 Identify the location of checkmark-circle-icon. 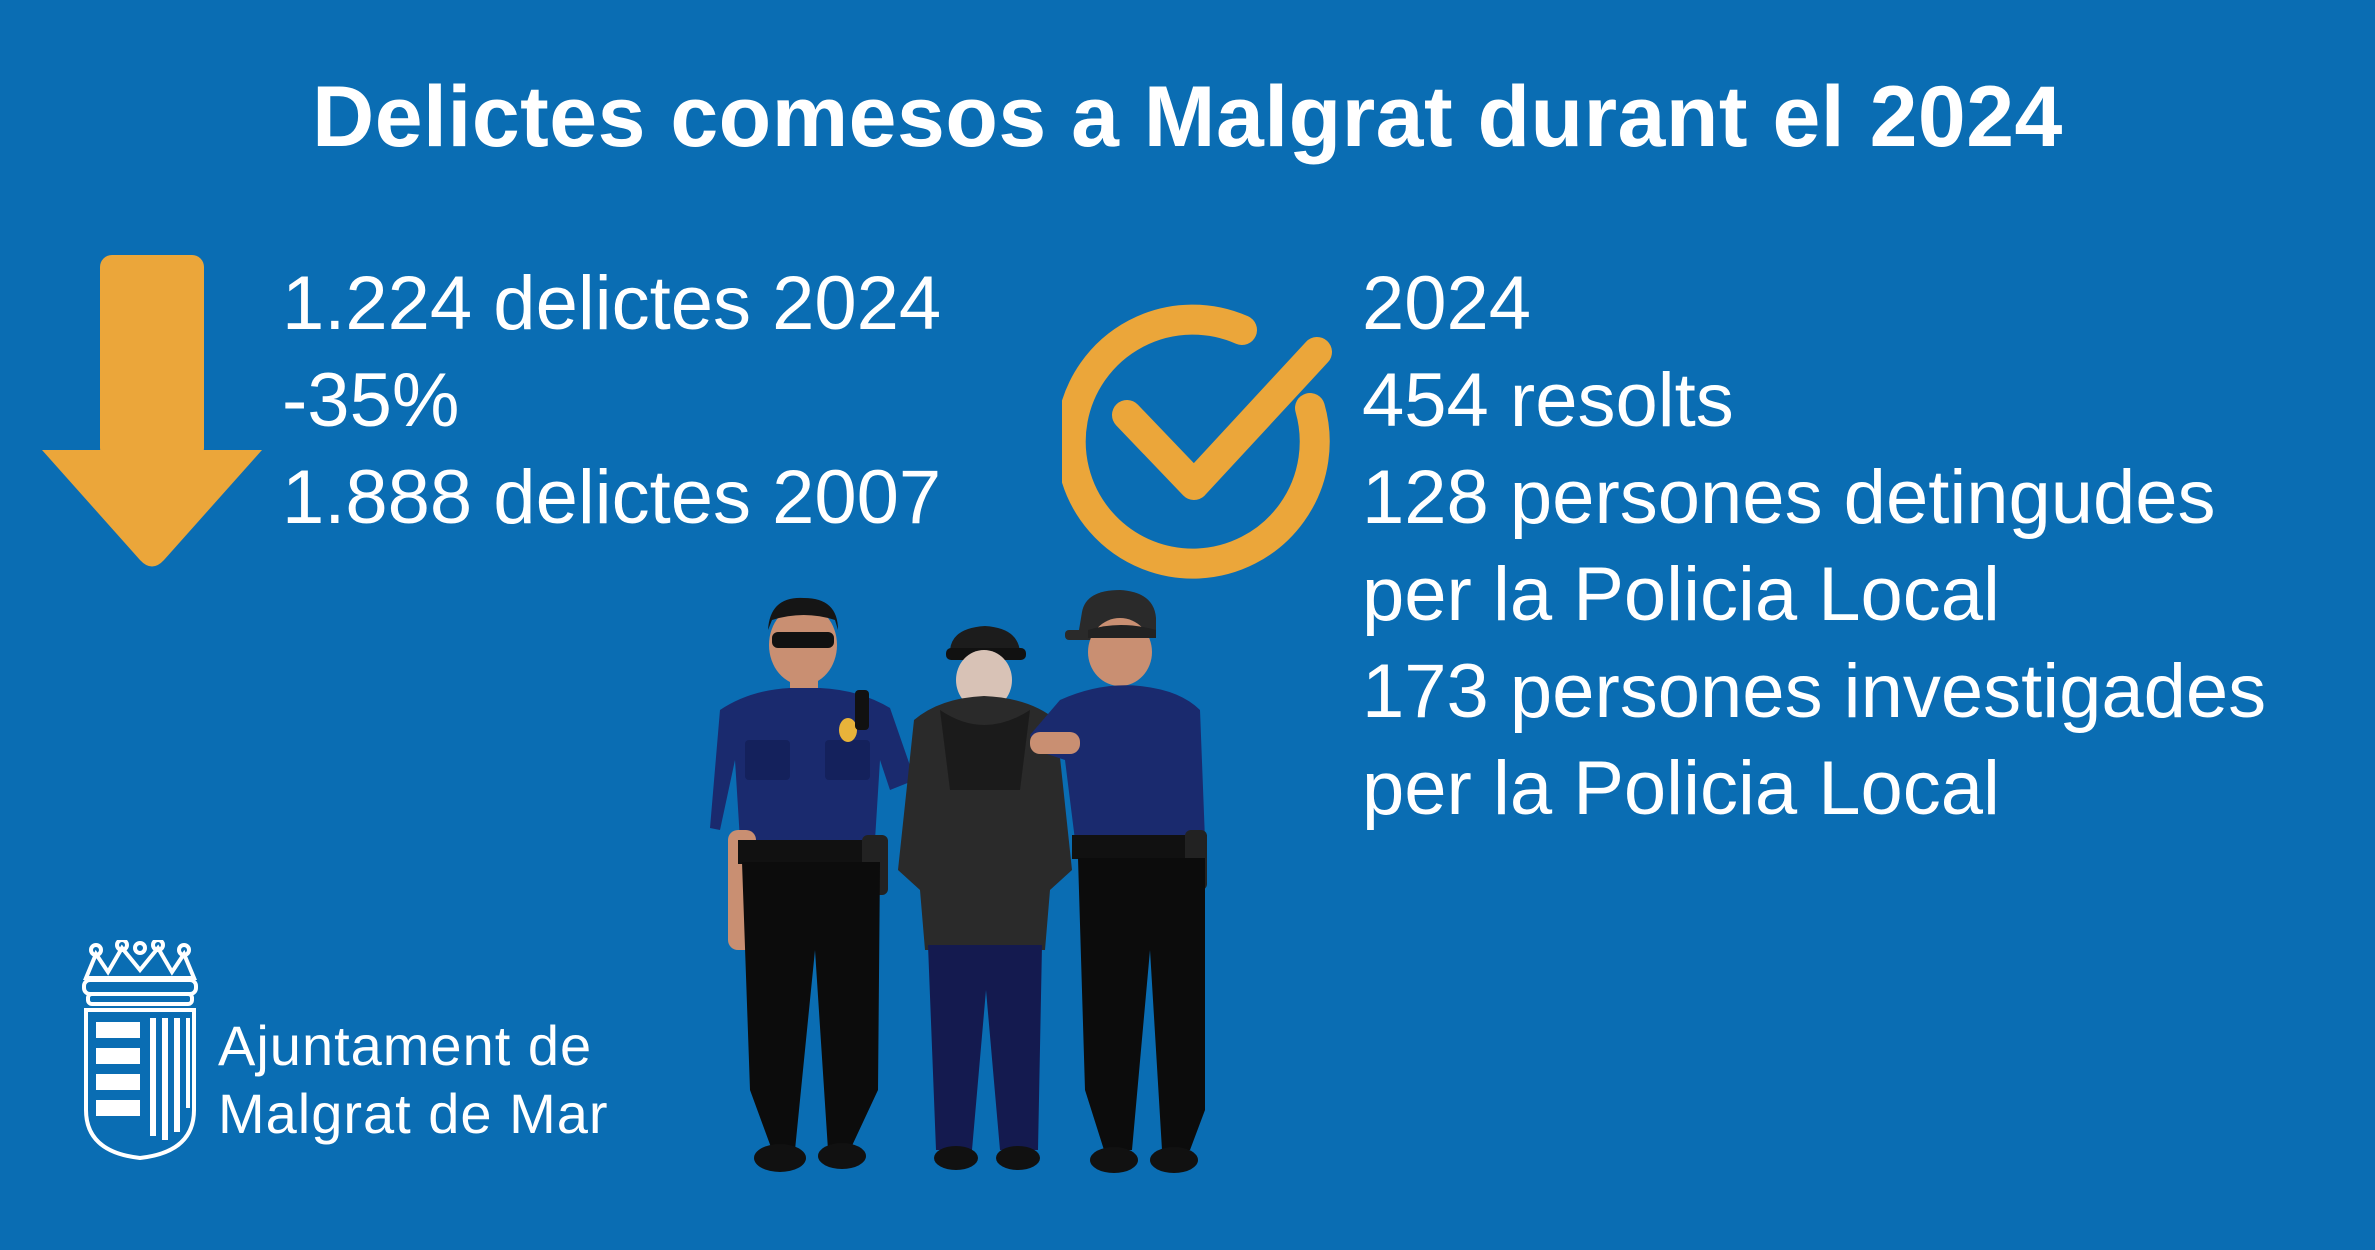
(1197, 441).